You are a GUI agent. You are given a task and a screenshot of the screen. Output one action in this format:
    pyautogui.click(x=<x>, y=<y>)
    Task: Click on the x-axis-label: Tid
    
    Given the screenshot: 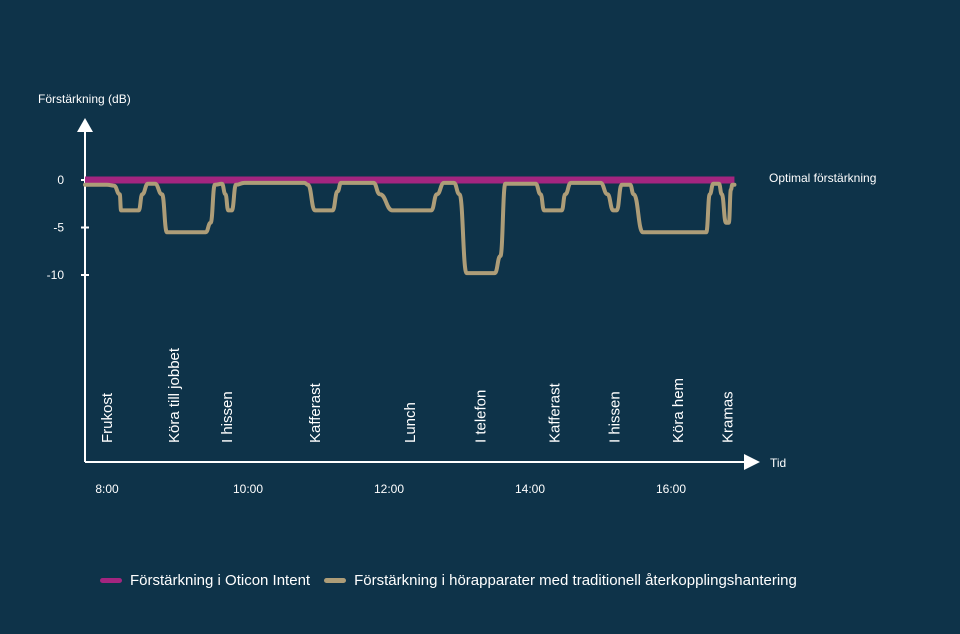 What is the action you would take?
    pyautogui.click(x=778, y=463)
    